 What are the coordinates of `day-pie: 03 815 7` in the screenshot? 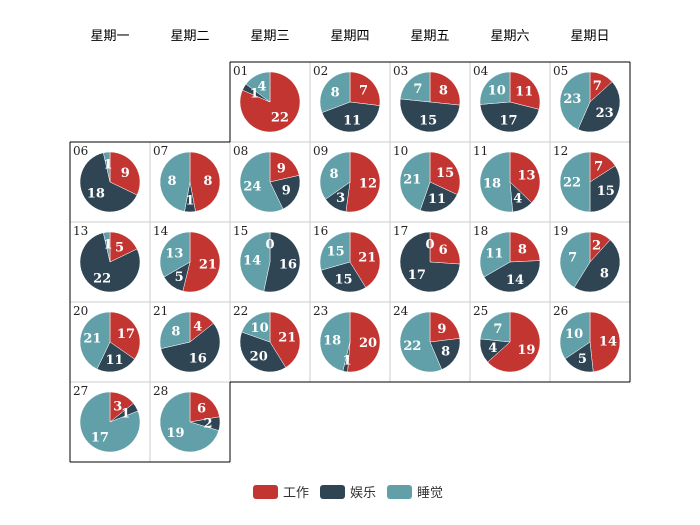 It's located at (427, 98).